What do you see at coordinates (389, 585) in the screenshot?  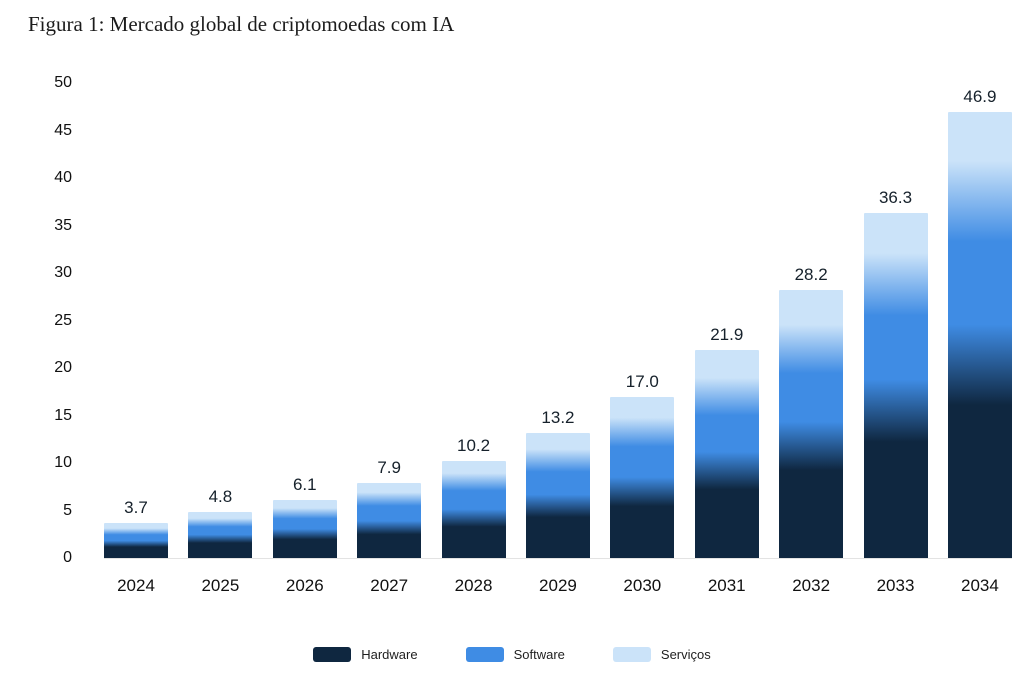 I see `x-axis-label: 2027` at bounding box center [389, 585].